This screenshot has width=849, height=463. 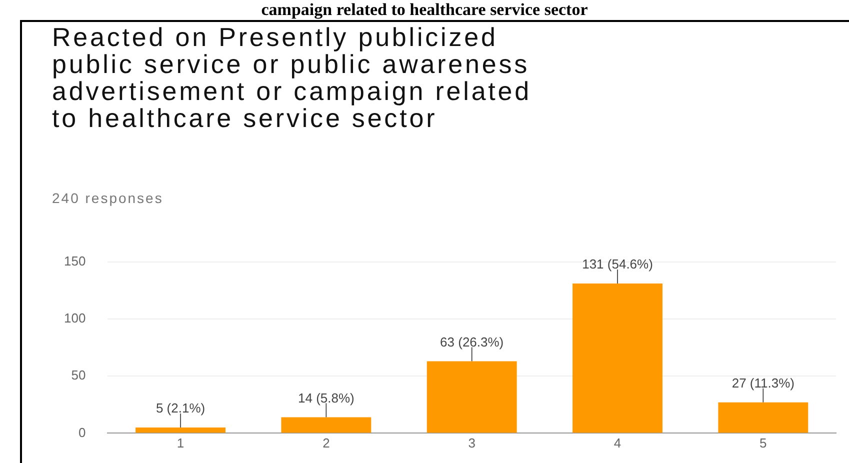 What do you see at coordinates (763, 443) in the screenshot?
I see `x-tick-label: 5` at bounding box center [763, 443].